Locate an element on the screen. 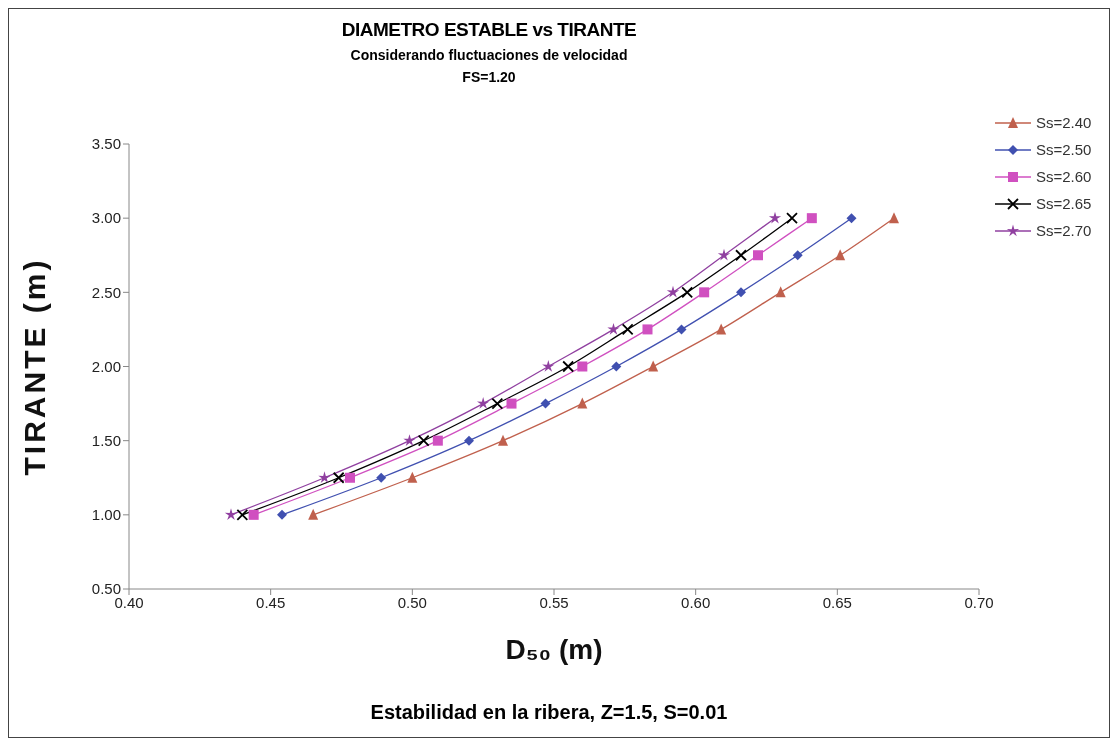 Image resolution: width=1119 pixels, height=745 pixels. legend-label: Ss=2.65 is located at coordinates (1064, 203).